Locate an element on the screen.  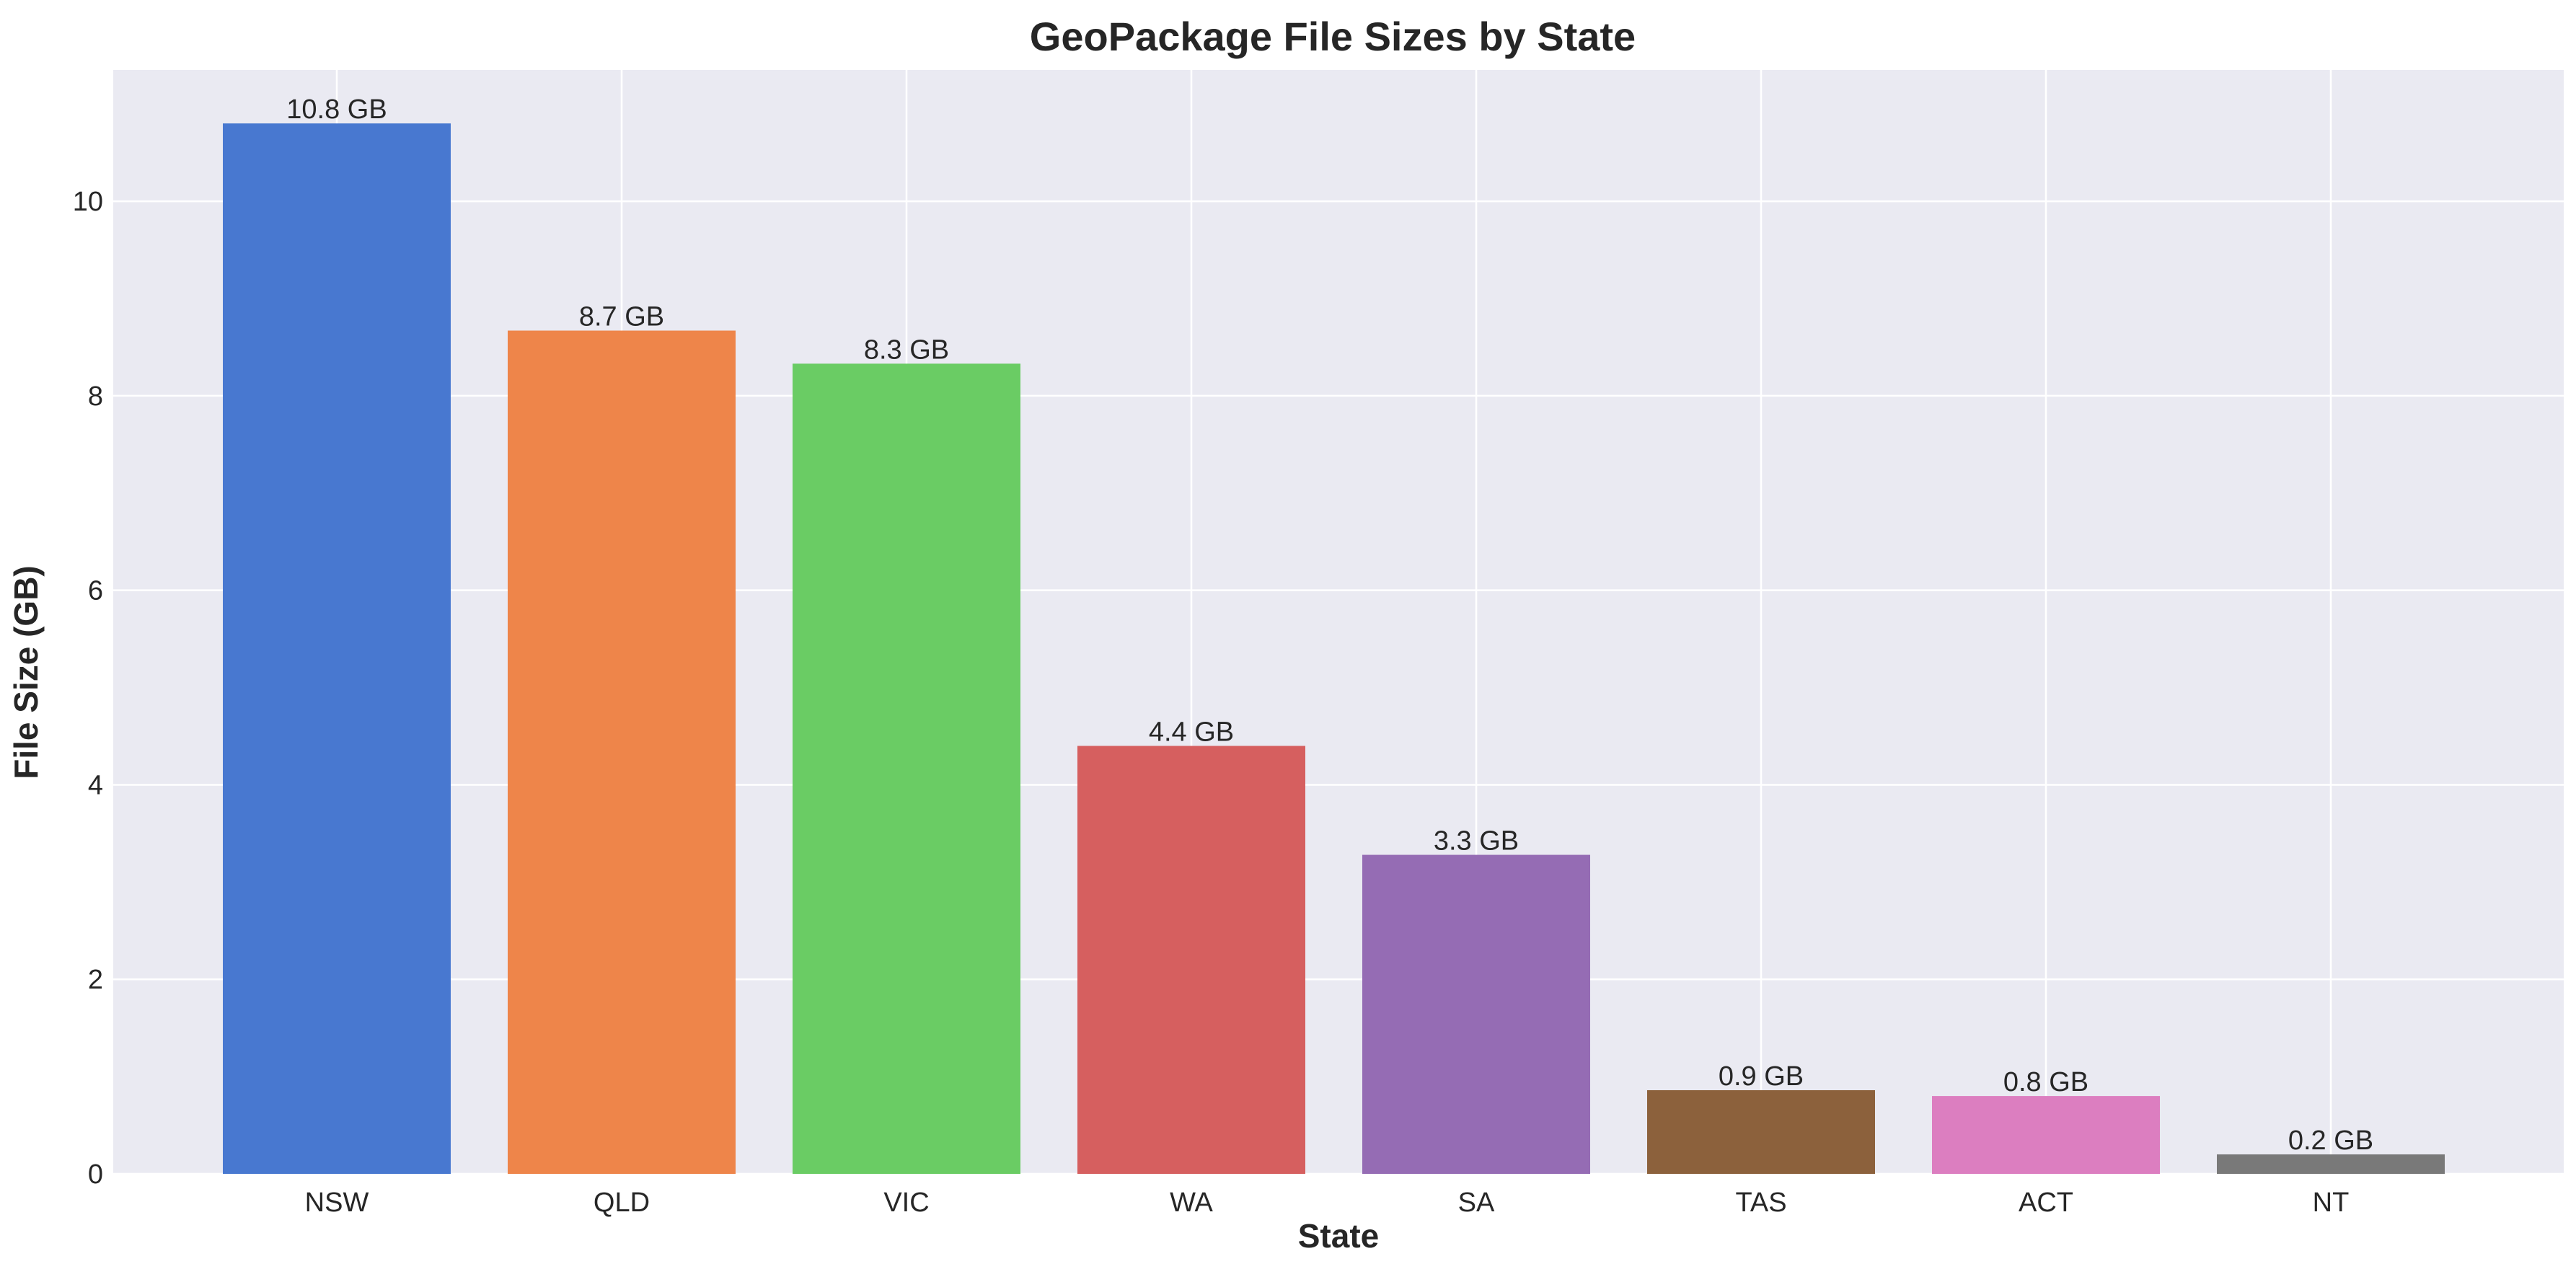
x-axis-ticks: NSW QLD VIC WA SA TAS ACT NT is located at coordinates (1327, 1203).